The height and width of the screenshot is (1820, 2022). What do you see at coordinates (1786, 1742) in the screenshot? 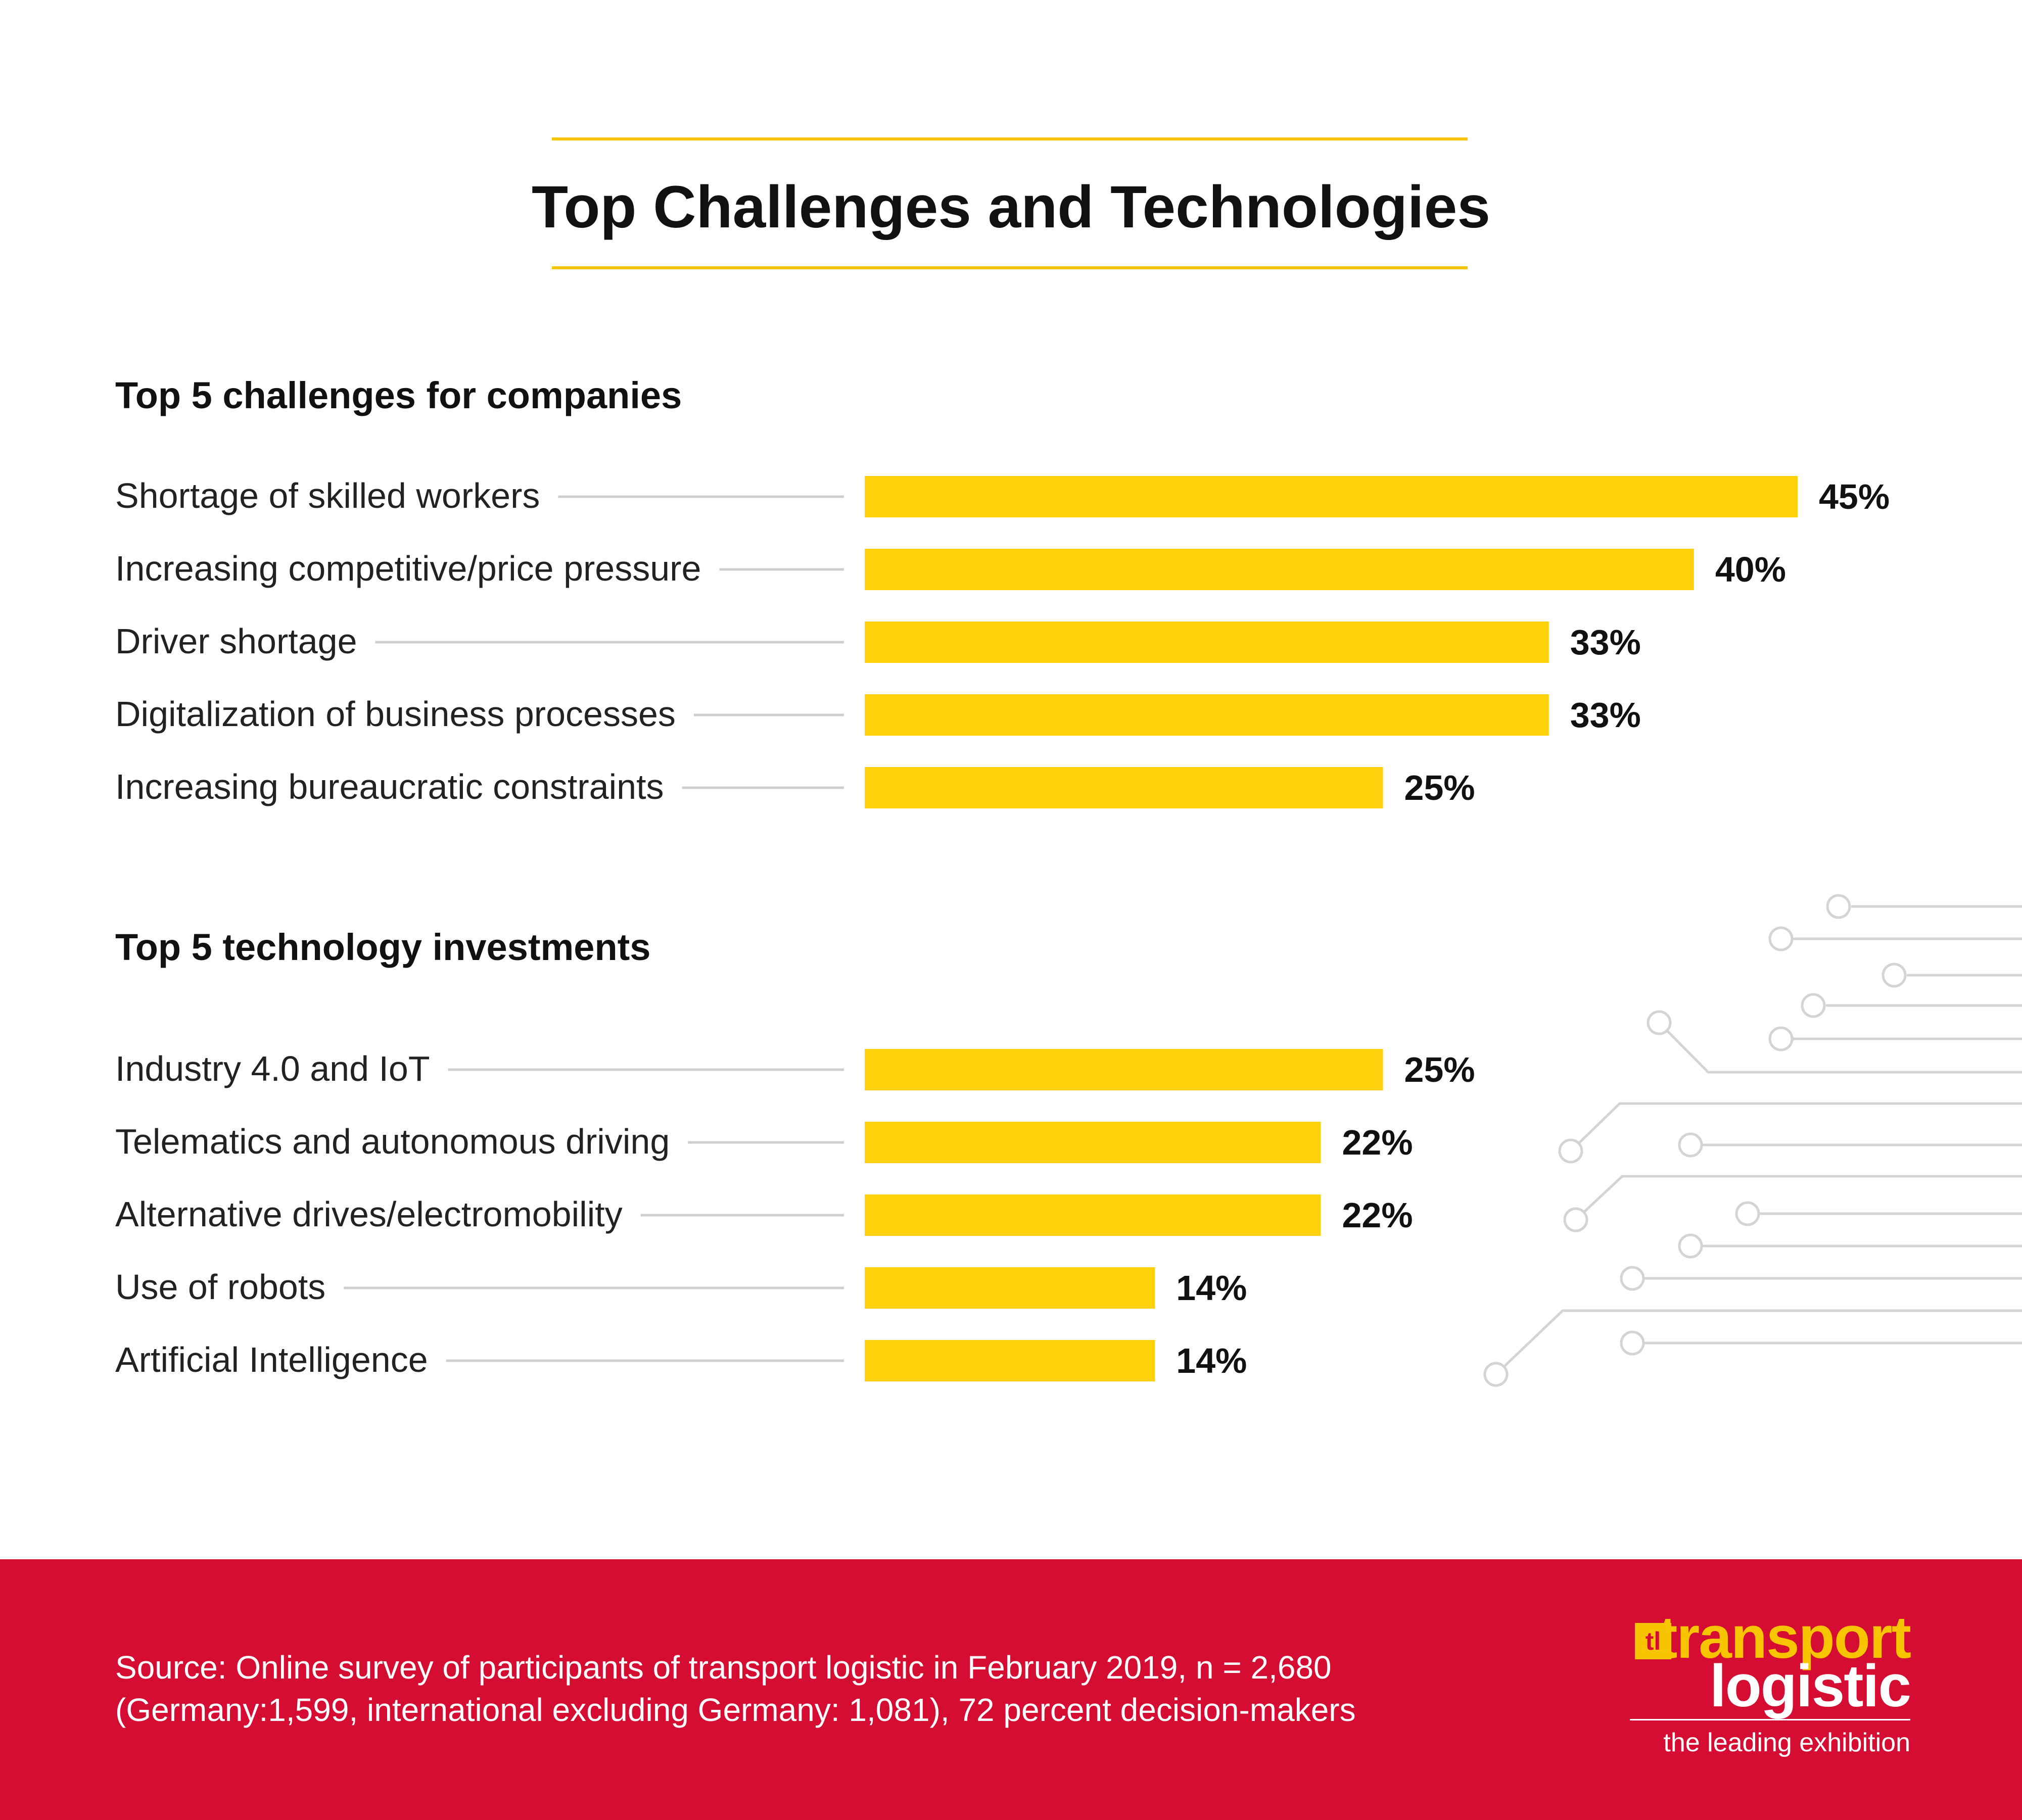
I see `logo-tagline: the leading exhibition` at bounding box center [1786, 1742].